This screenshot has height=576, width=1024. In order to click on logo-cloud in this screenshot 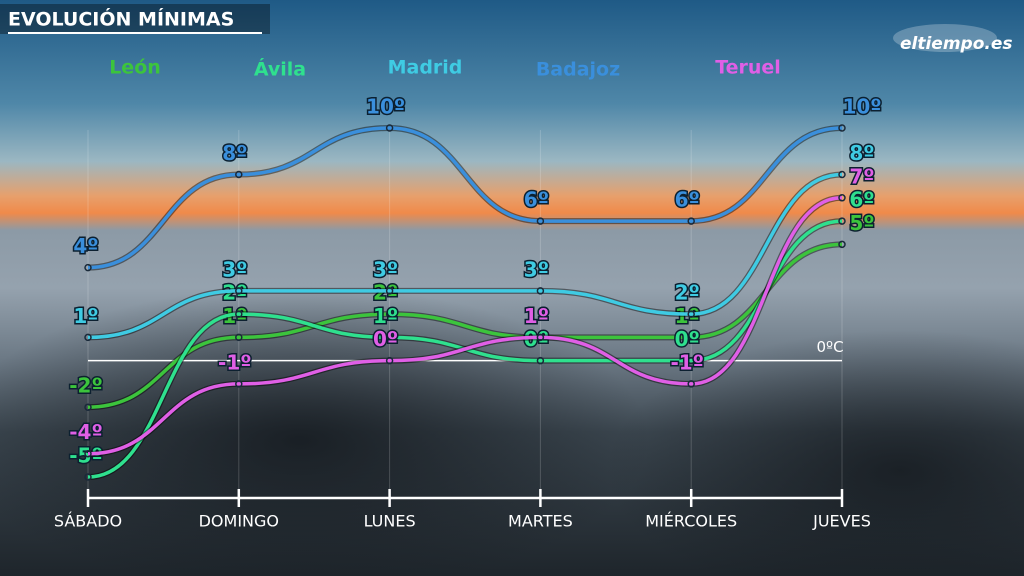, I will do `click(945, 38)`.